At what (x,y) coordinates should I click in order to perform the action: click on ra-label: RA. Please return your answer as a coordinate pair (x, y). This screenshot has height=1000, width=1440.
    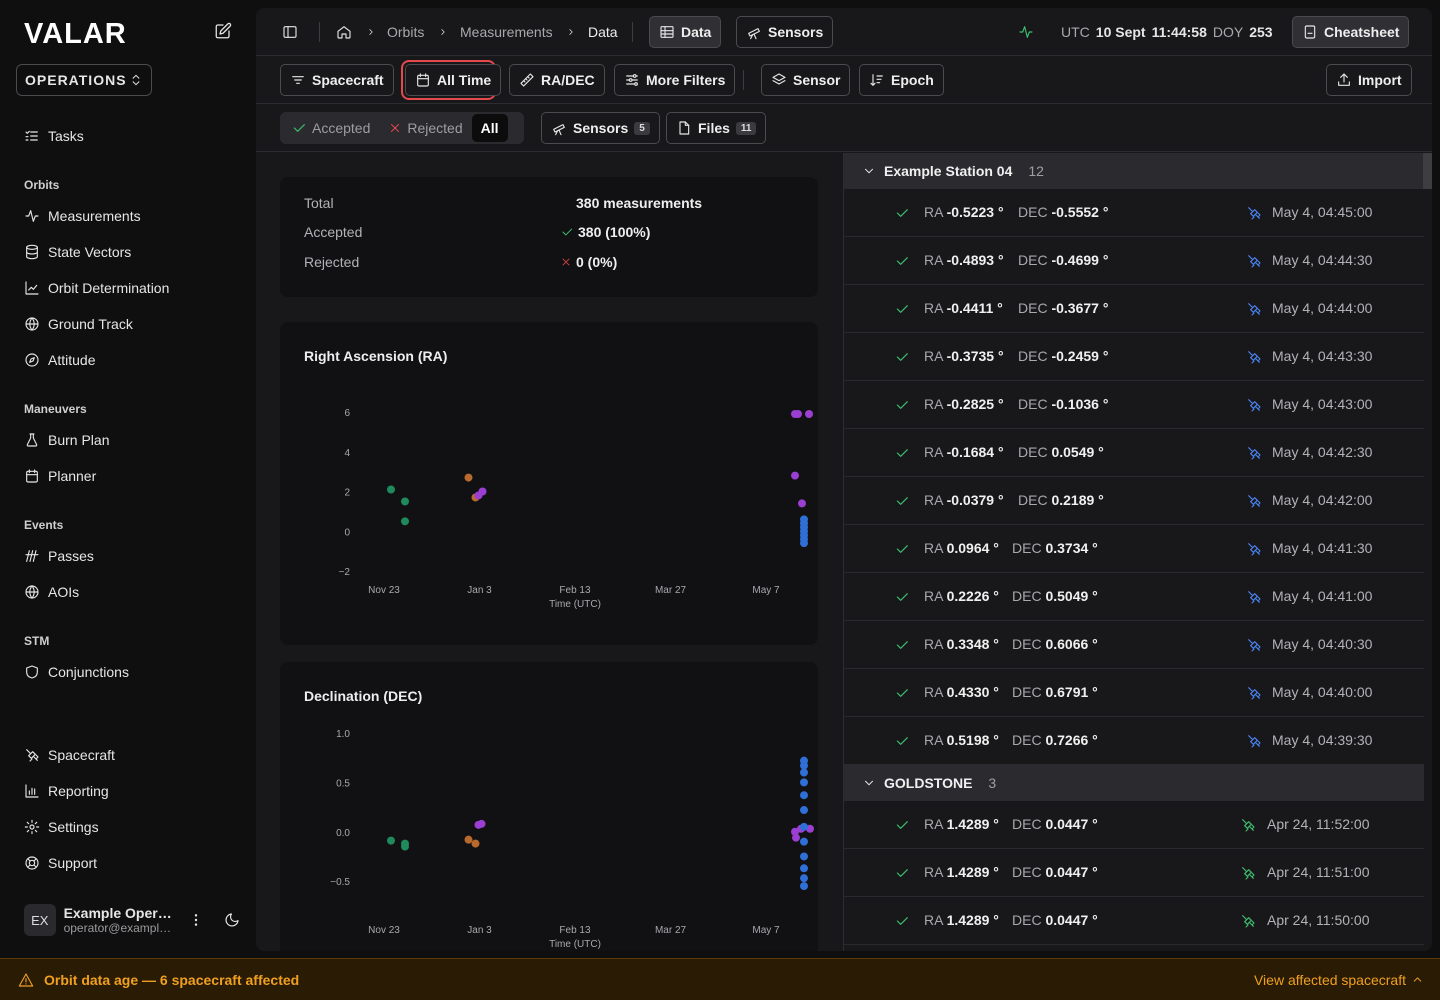
    Looking at the image, I should click on (933, 872).